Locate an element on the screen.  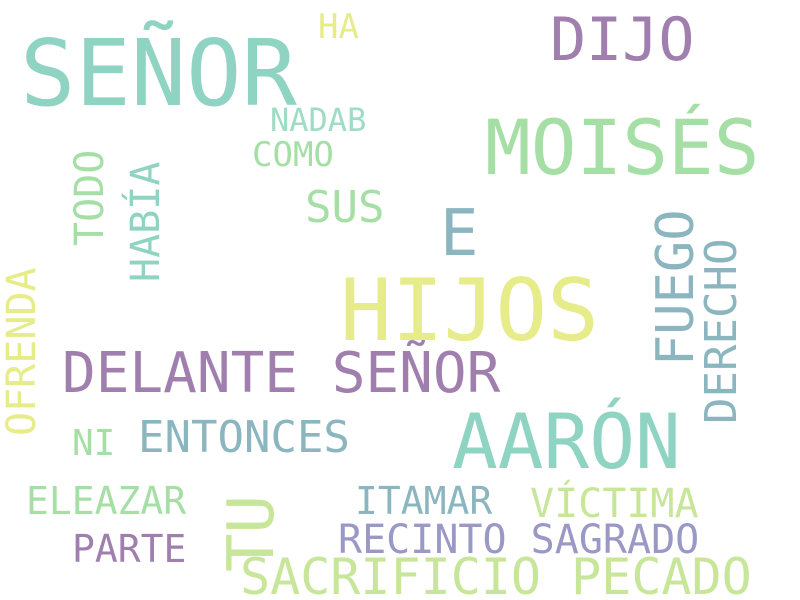
word-ofrenda: OFRENDA is located at coordinates (22, 351).